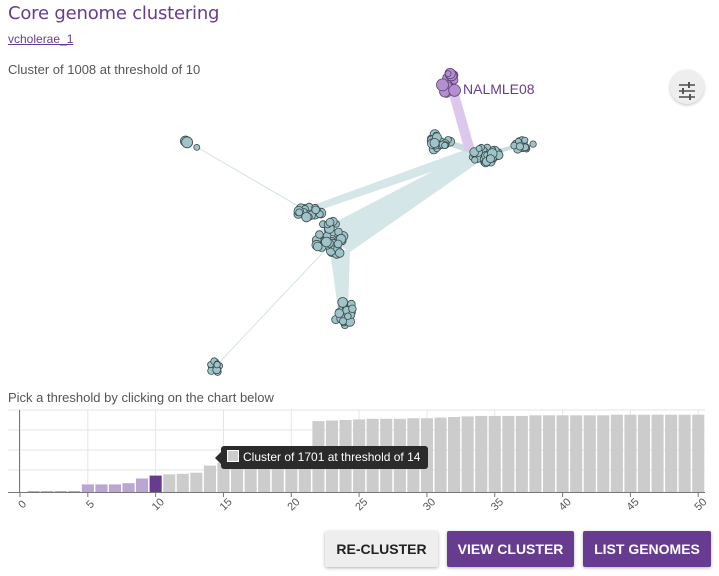 This screenshot has height=576, width=719. Describe the element at coordinates (114, 13) in the screenshot. I see `page-title: Core genome clustering` at that location.